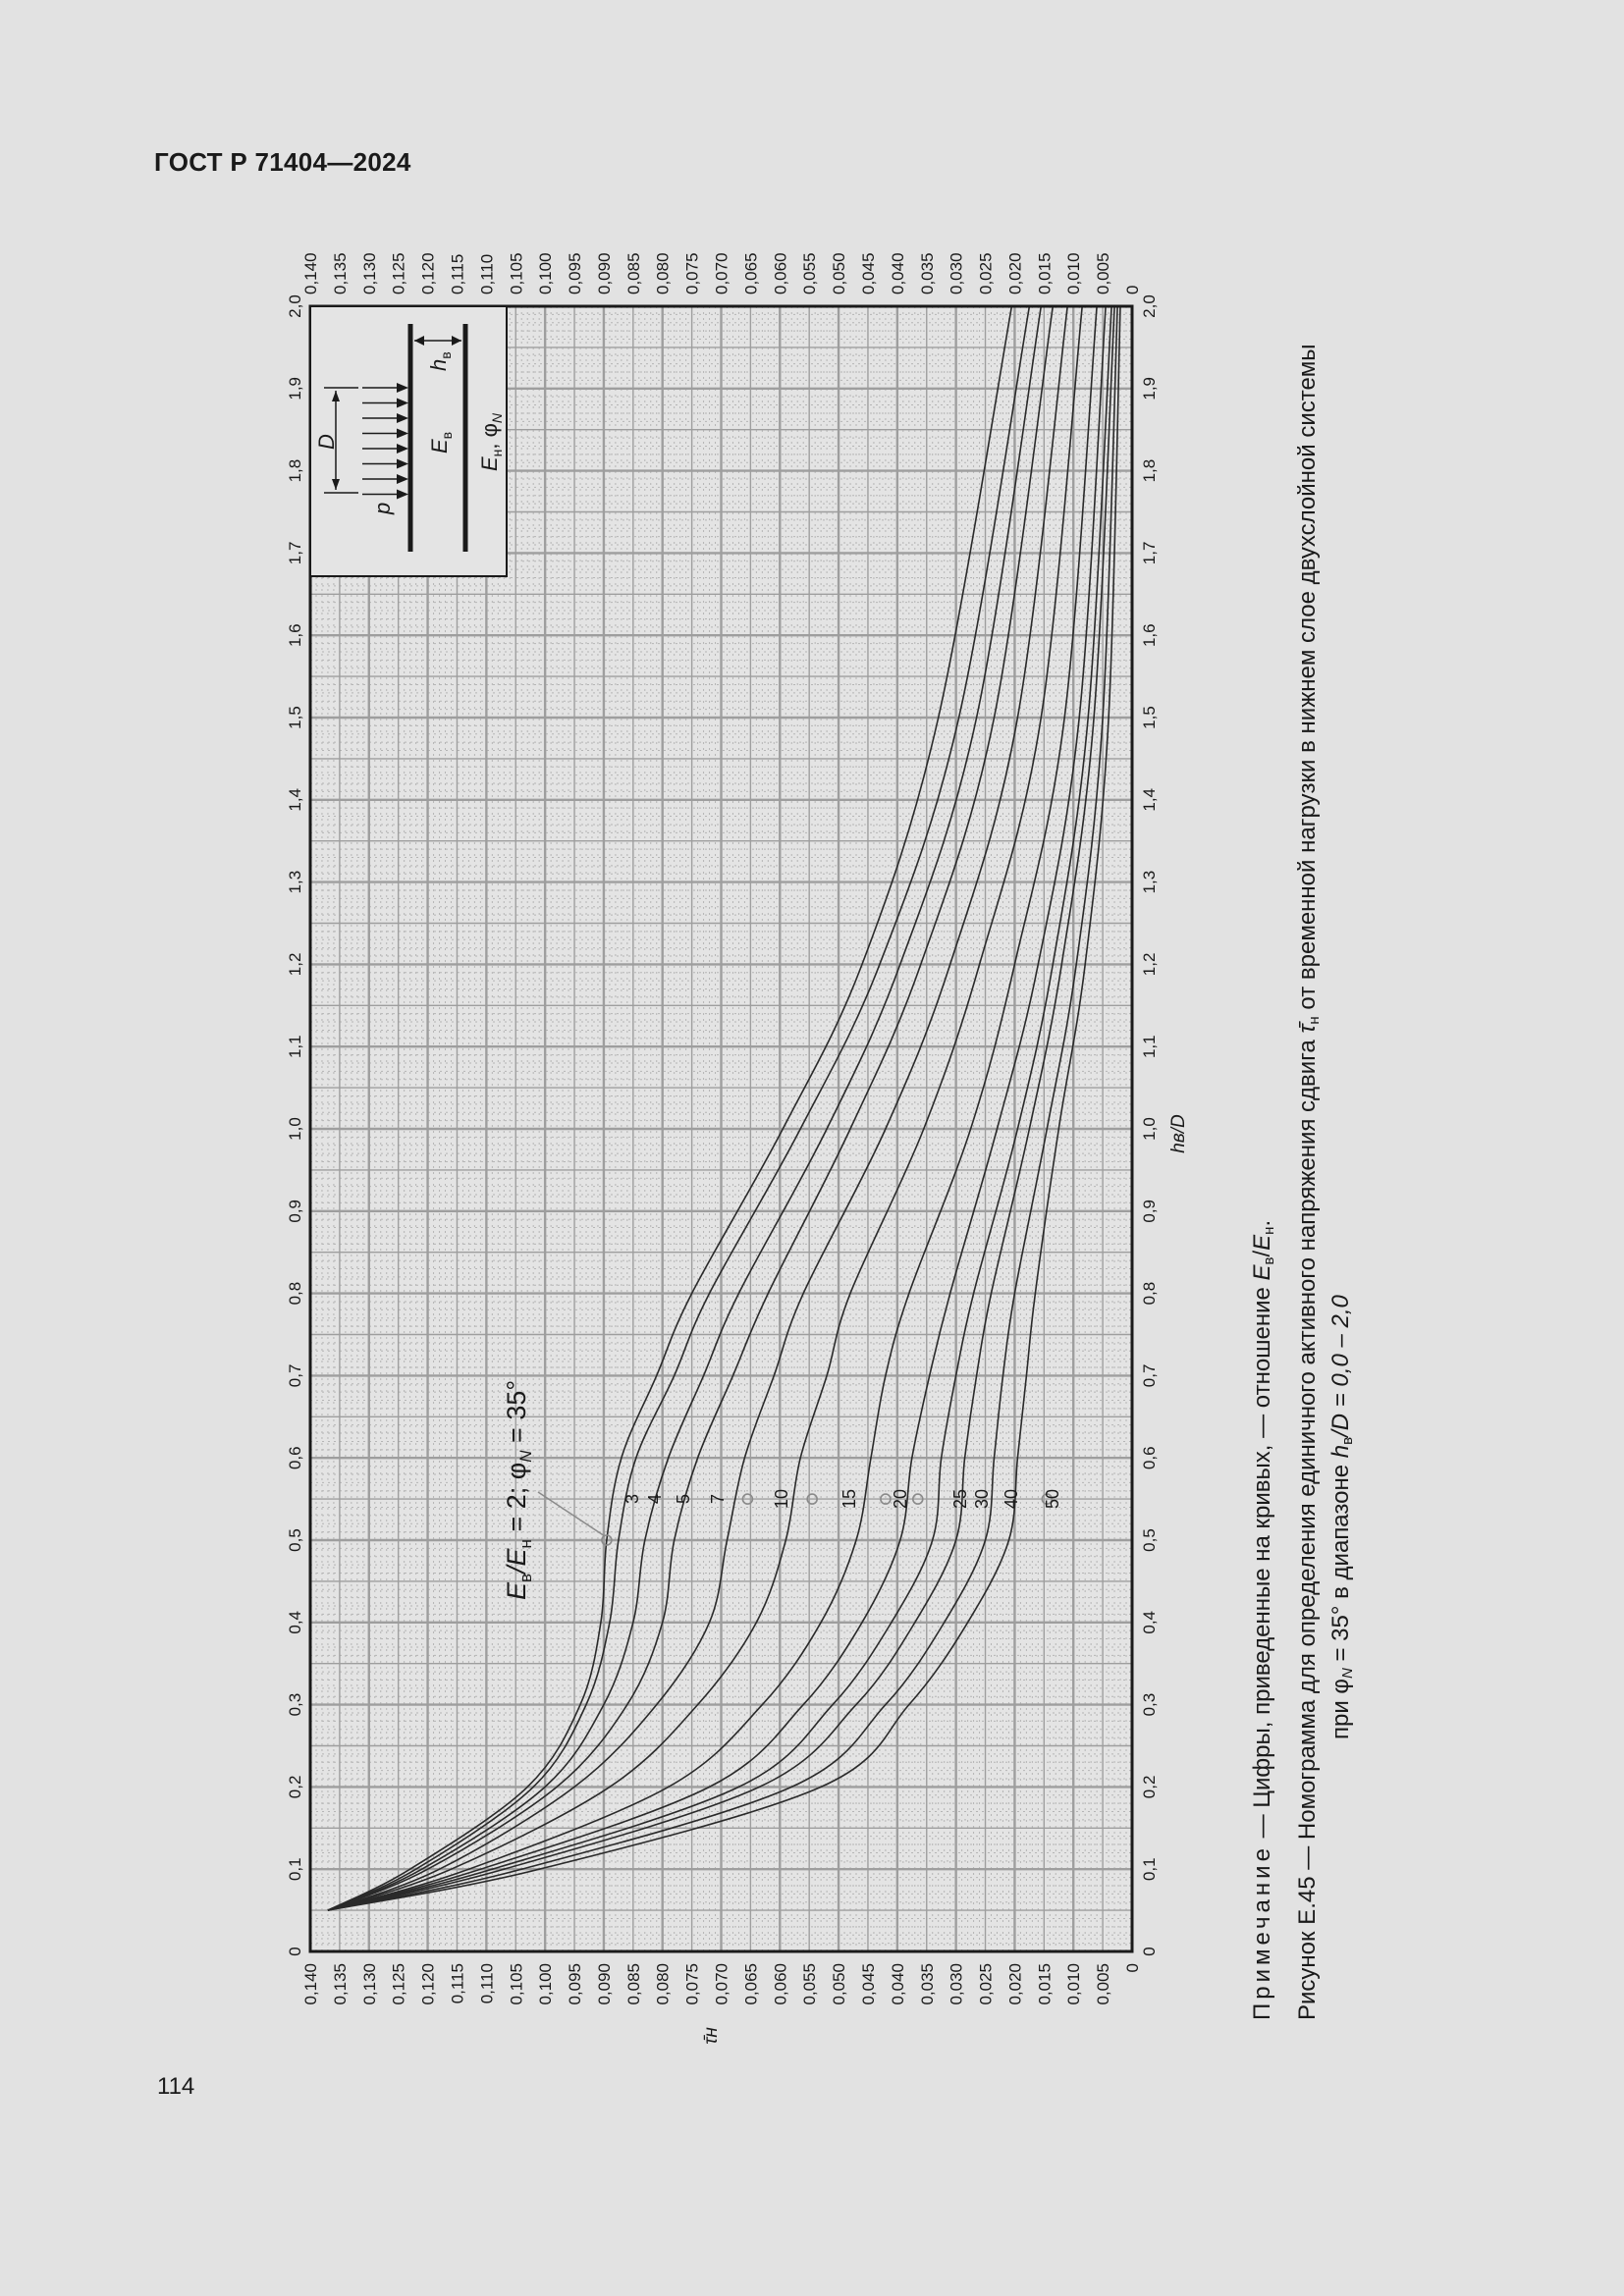 The width and height of the screenshot is (1624, 2296). Describe the element at coordinates (382, 509) in the screenshot. I see `inset-label-load: p` at that location.